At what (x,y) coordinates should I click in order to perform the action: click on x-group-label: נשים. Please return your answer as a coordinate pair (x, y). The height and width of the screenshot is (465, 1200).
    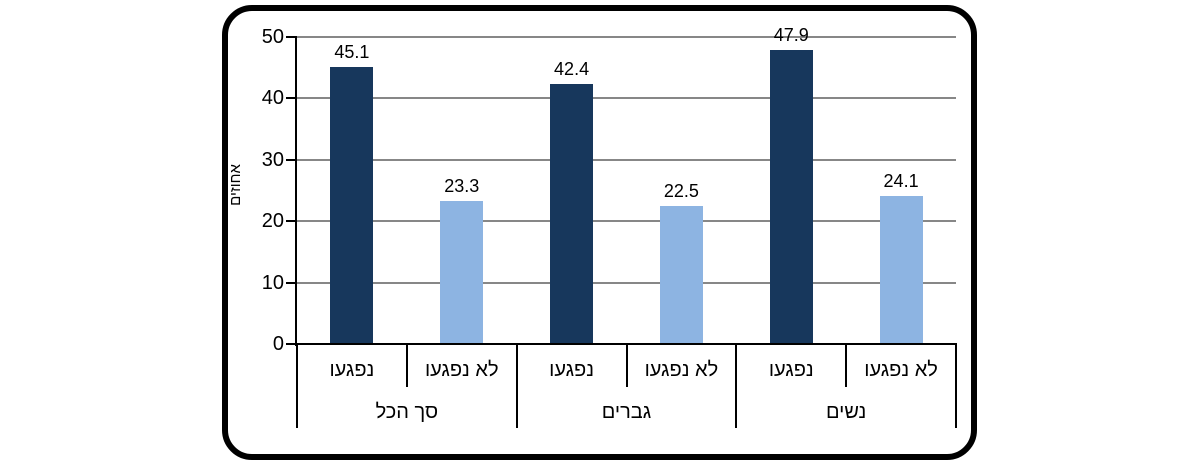
    Looking at the image, I should click on (846, 412).